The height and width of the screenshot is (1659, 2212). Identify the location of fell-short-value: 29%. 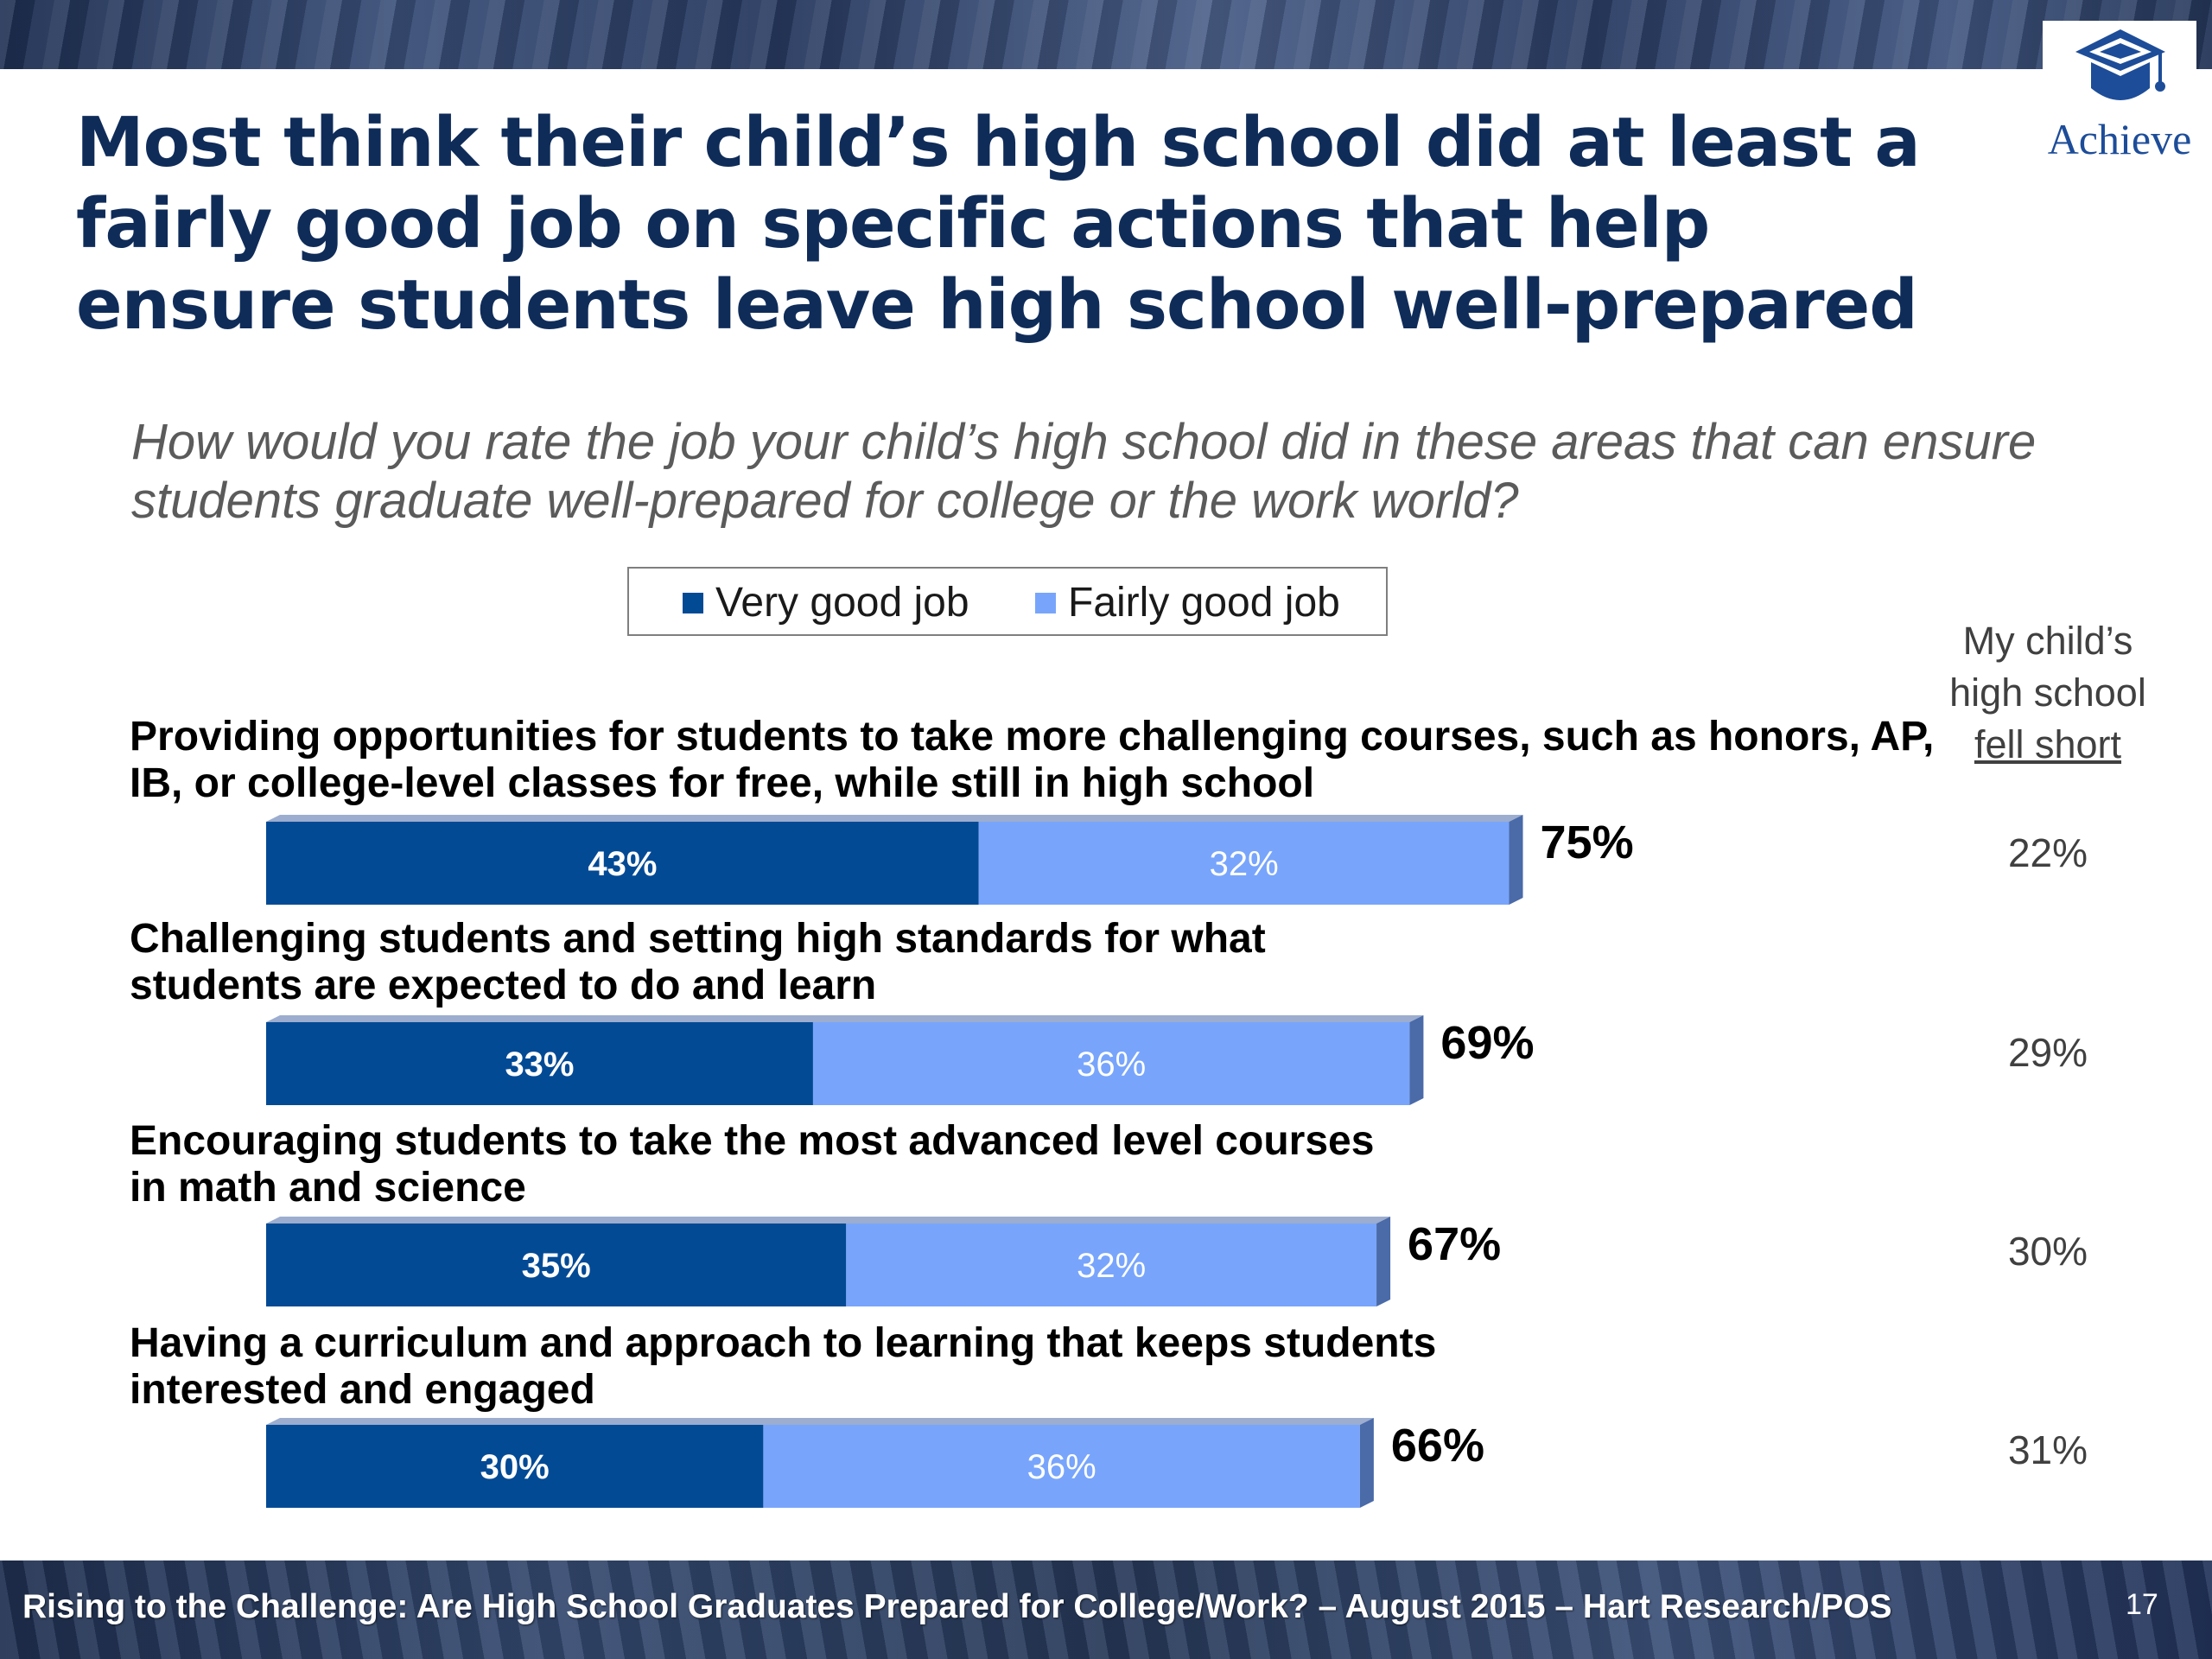
(2047, 1052).